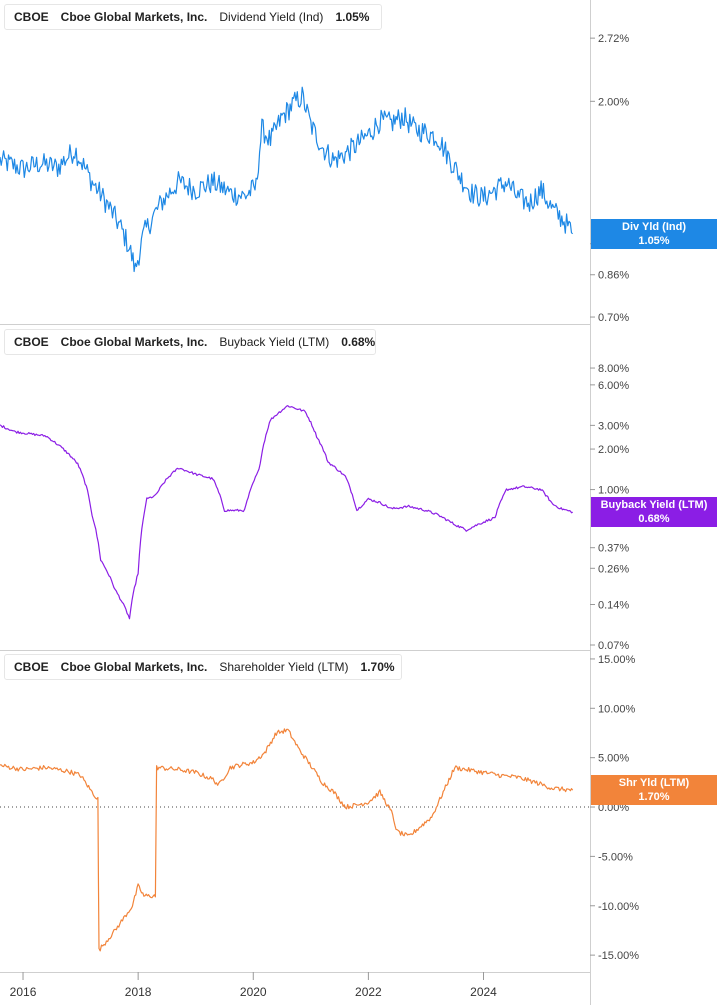 Image resolution: width=717 pixels, height=1005 pixels. Describe the element at coordinates (613, 426) in the screenshot. I see `y-tick-label: 3.00%` at that location.